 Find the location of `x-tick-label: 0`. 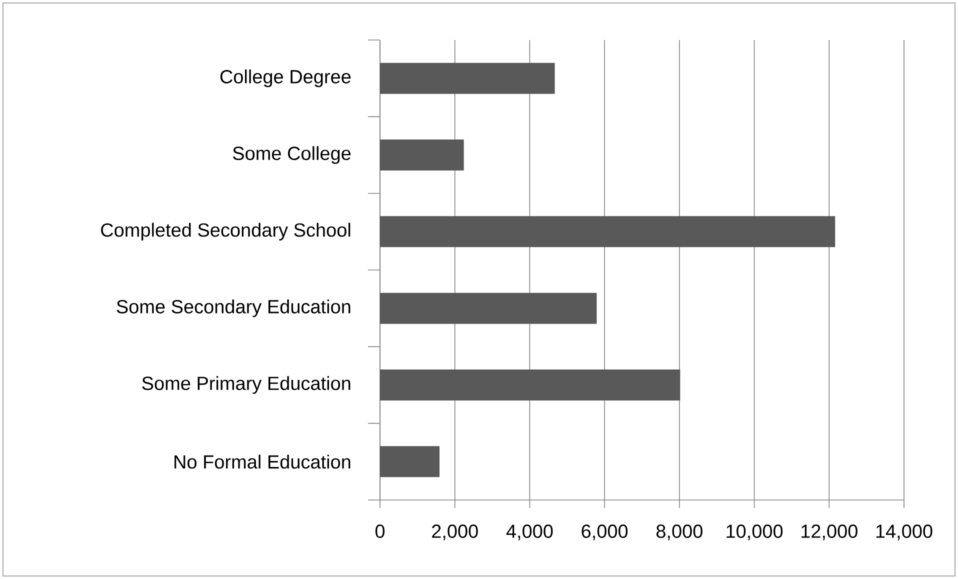

x-tick-label: 0 is located at coordinates (380, 531).